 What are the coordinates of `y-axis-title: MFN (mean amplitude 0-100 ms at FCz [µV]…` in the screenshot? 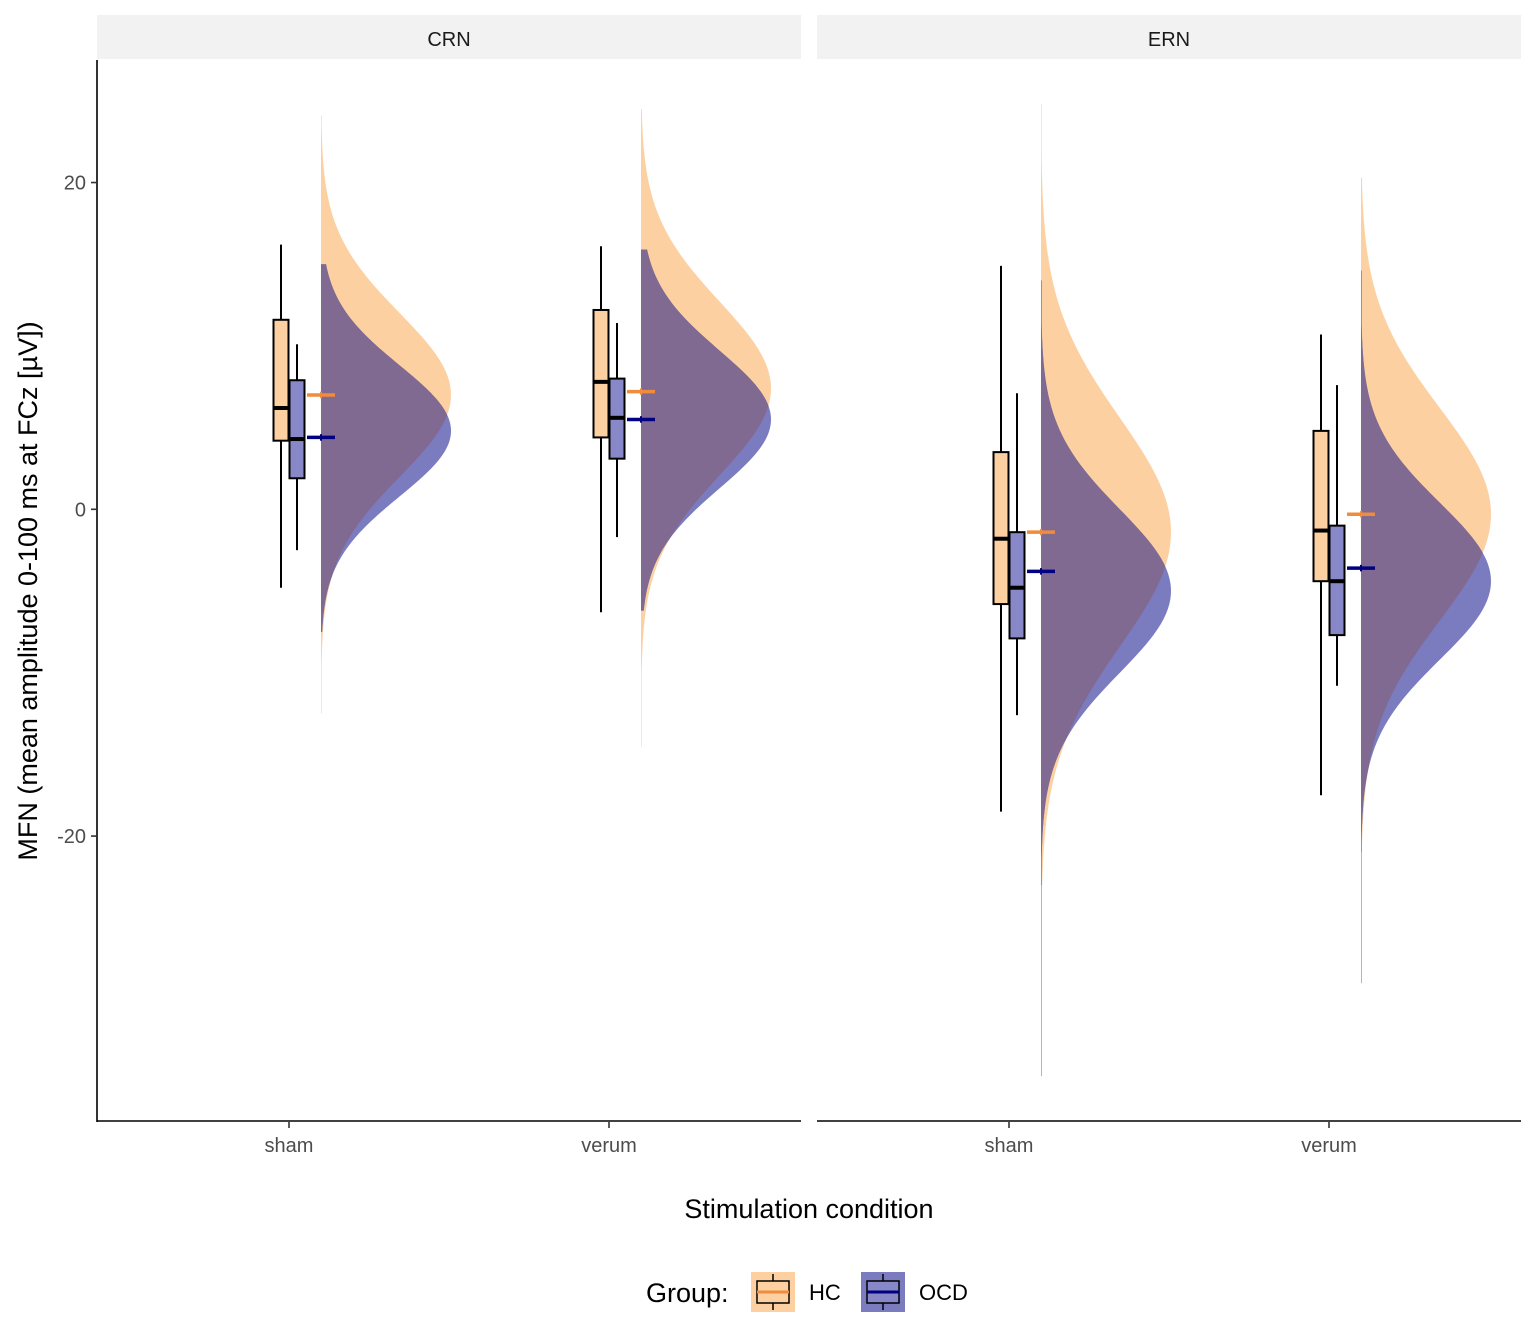 It's located at (28, 590).